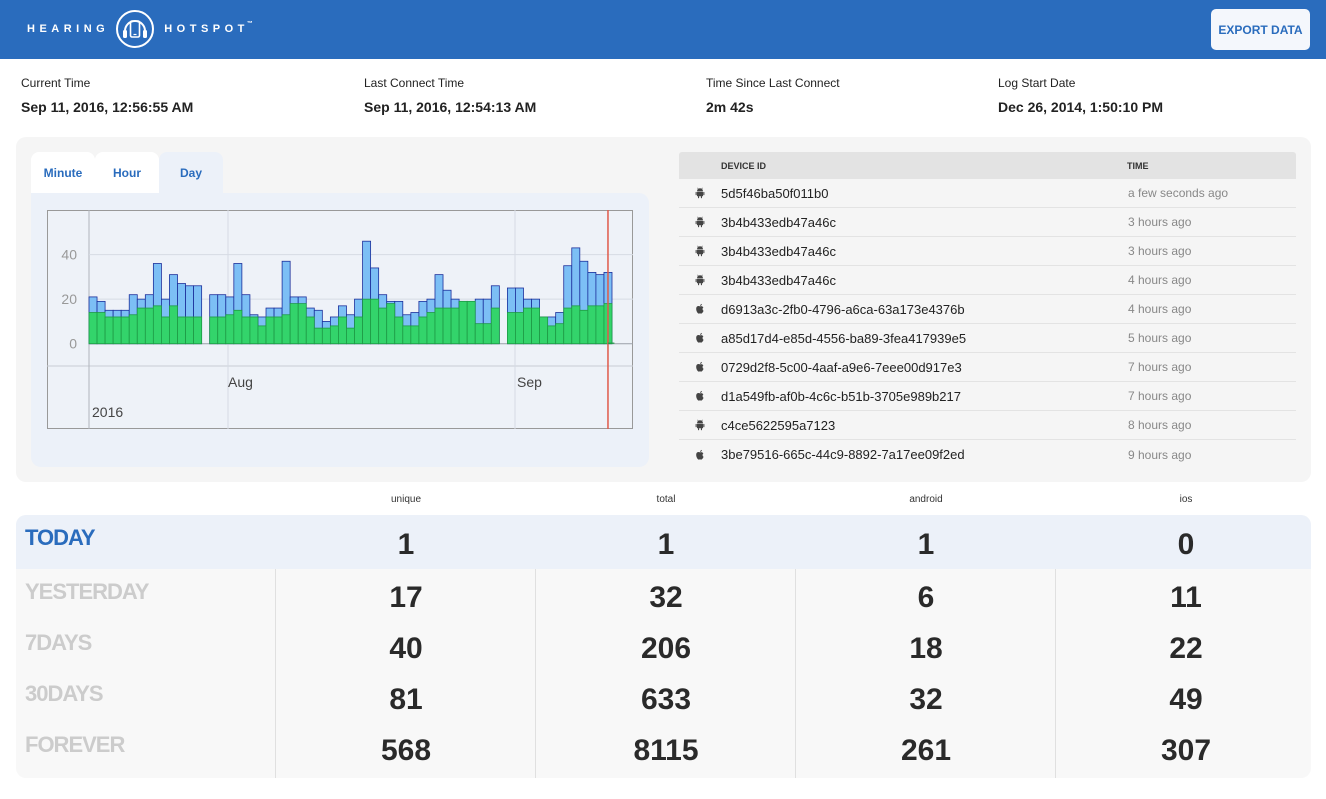  Describe the element at coordinates (60, 537) in the screenshot. I see `summary-row-label: TODAY` at that location.